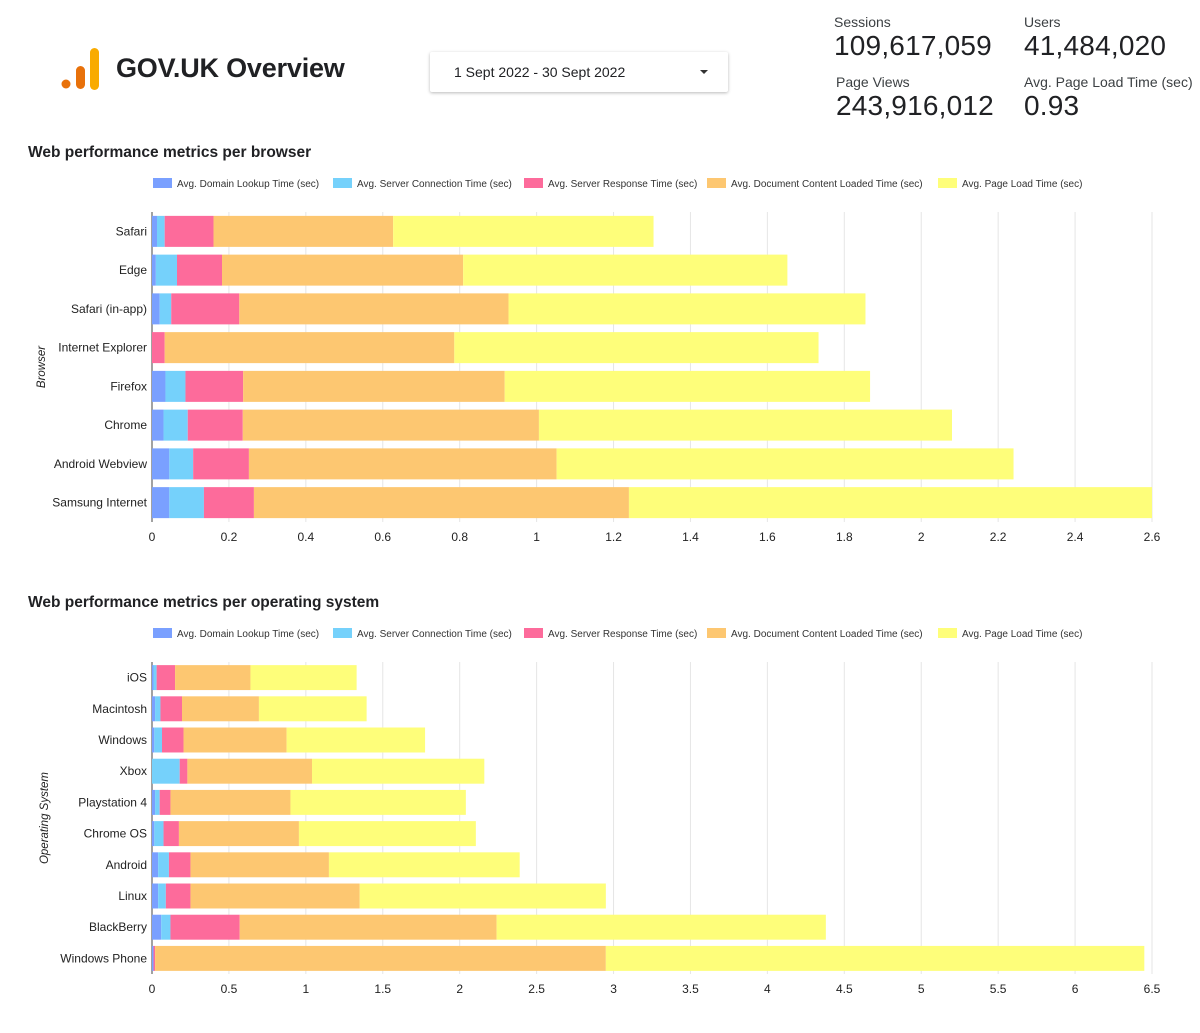 The height and width of the screenshot is (1033, 1200). Describe the element at coordinates (154, 231) in the screenshot. I see `bar-safari-domain_lookup` at that location.